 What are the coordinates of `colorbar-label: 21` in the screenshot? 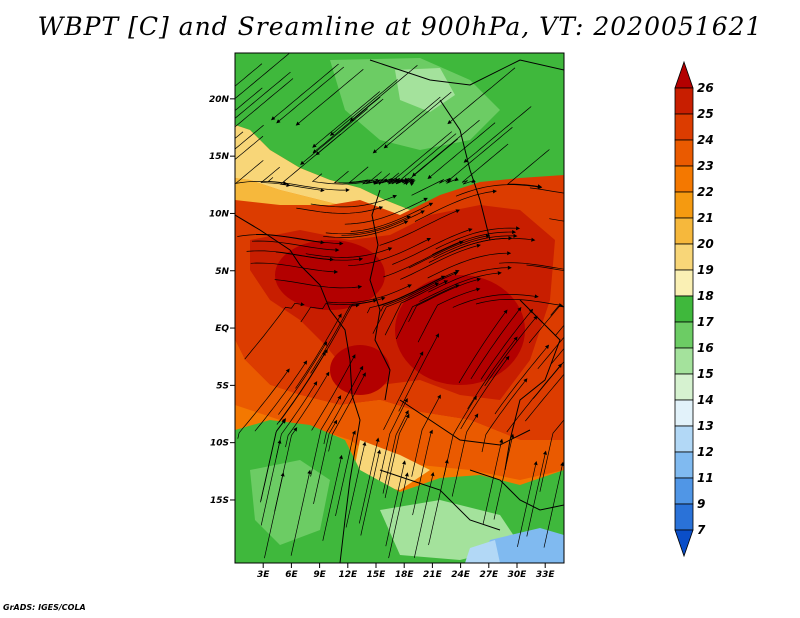 It's located at (705, 218).